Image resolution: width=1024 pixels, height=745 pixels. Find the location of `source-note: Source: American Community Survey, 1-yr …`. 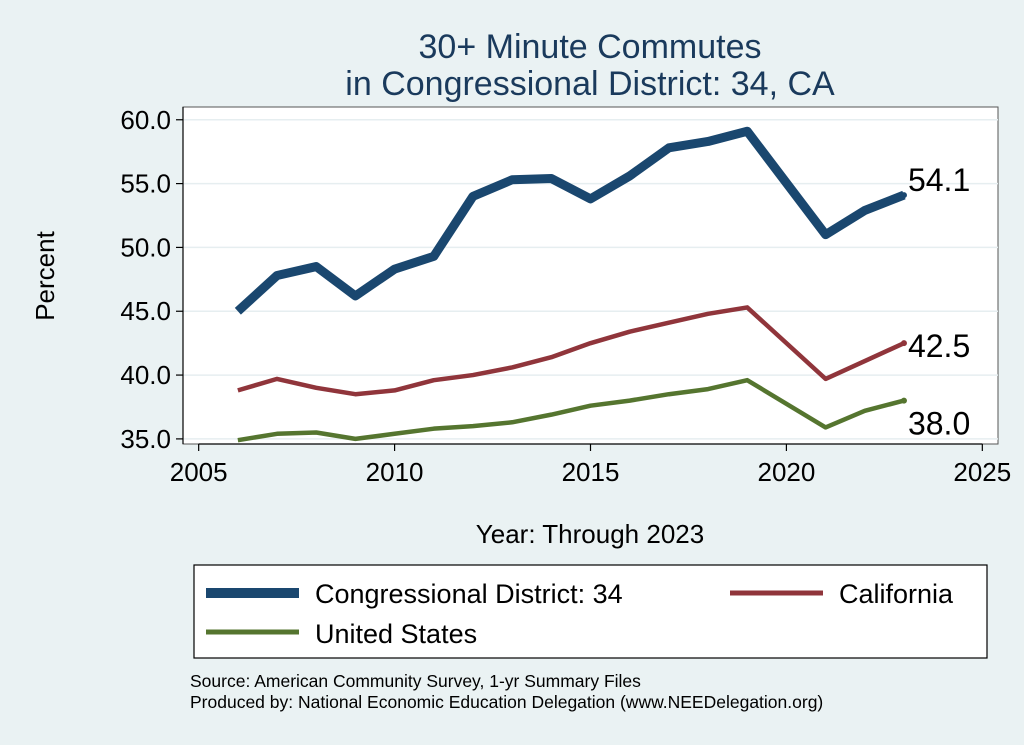

source-note: Source: American Community Survey, 1-yr … is located at coordinates (415, 681).